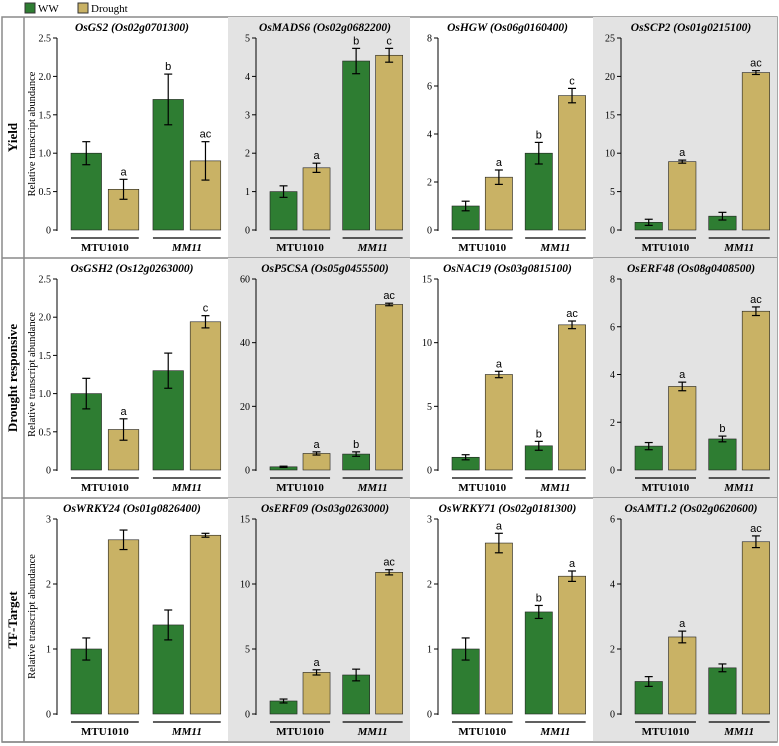 This screenshot has height=746, width=779. What do you see at coordinates (12, 620) in the screenshot?
I see `row-label: TF-Target` at bounding box center [12, 620].